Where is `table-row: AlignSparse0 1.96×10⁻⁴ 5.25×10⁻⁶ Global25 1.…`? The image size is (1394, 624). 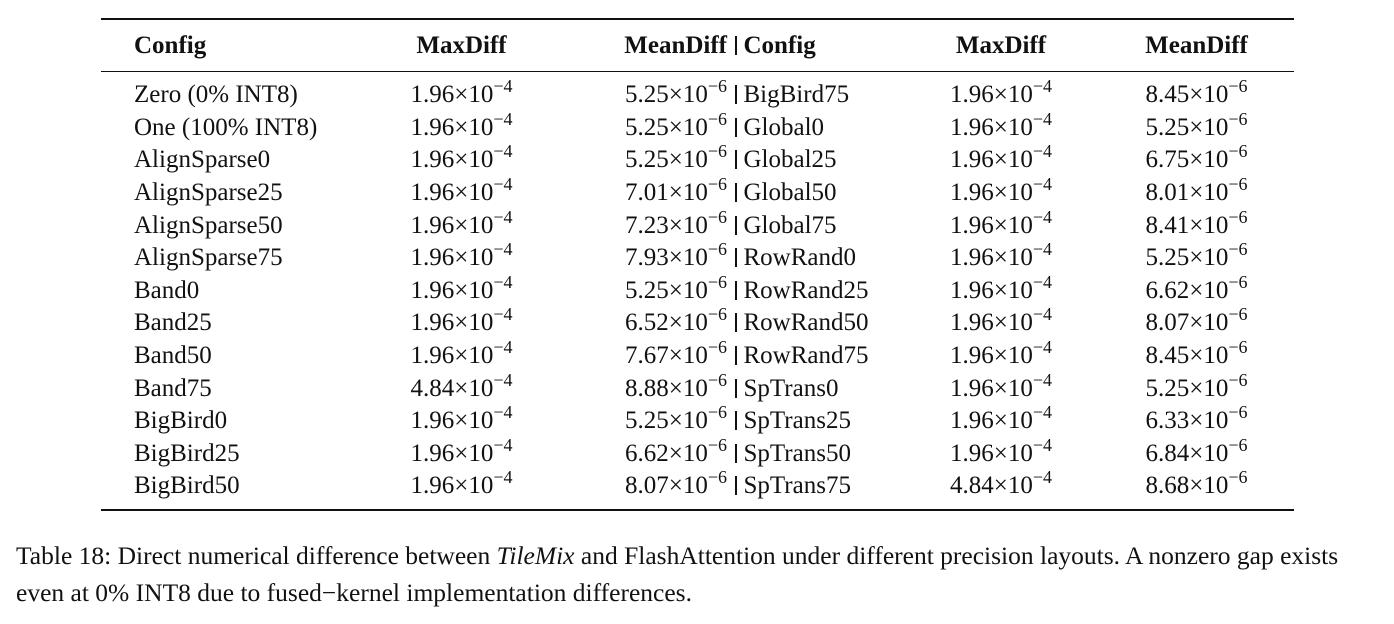
table-row: AlignSparse0 1.96×10⁻⁴ 5.25×10⁻⁶ Global25 1.… is located at coordinates (697, 159).